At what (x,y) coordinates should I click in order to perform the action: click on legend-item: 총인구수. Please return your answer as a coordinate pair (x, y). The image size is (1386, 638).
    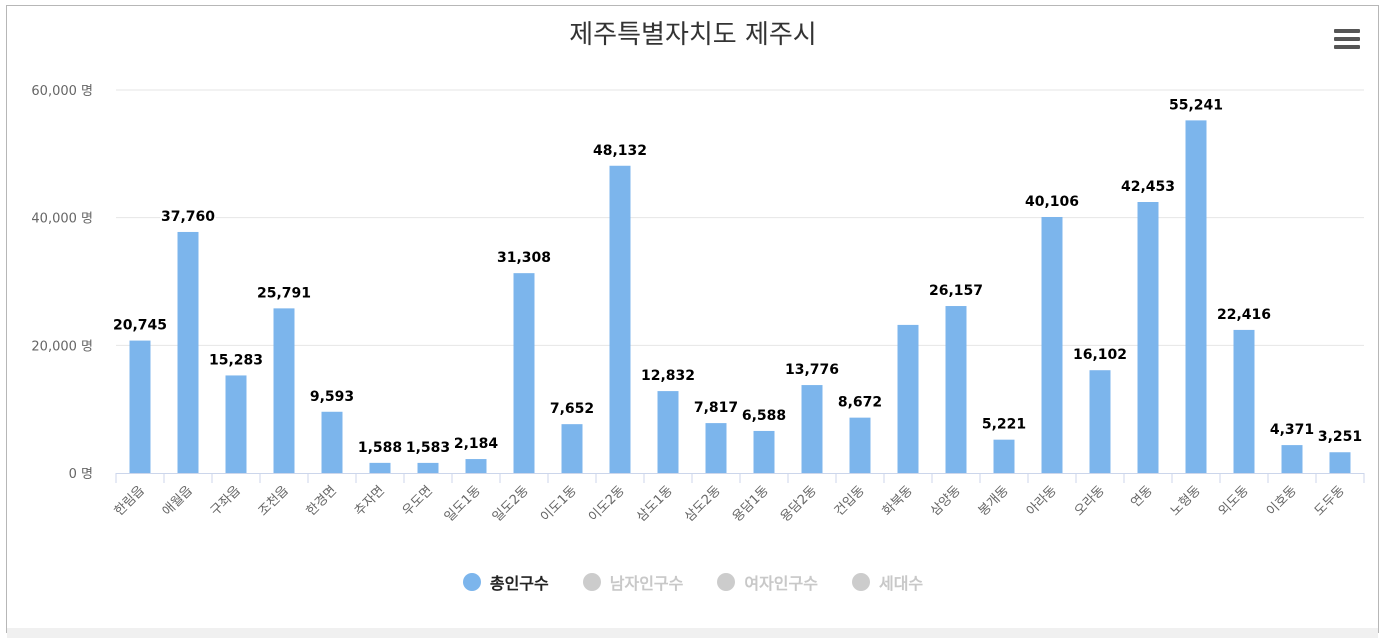
    Looking at the image, I should click on (505, 582).